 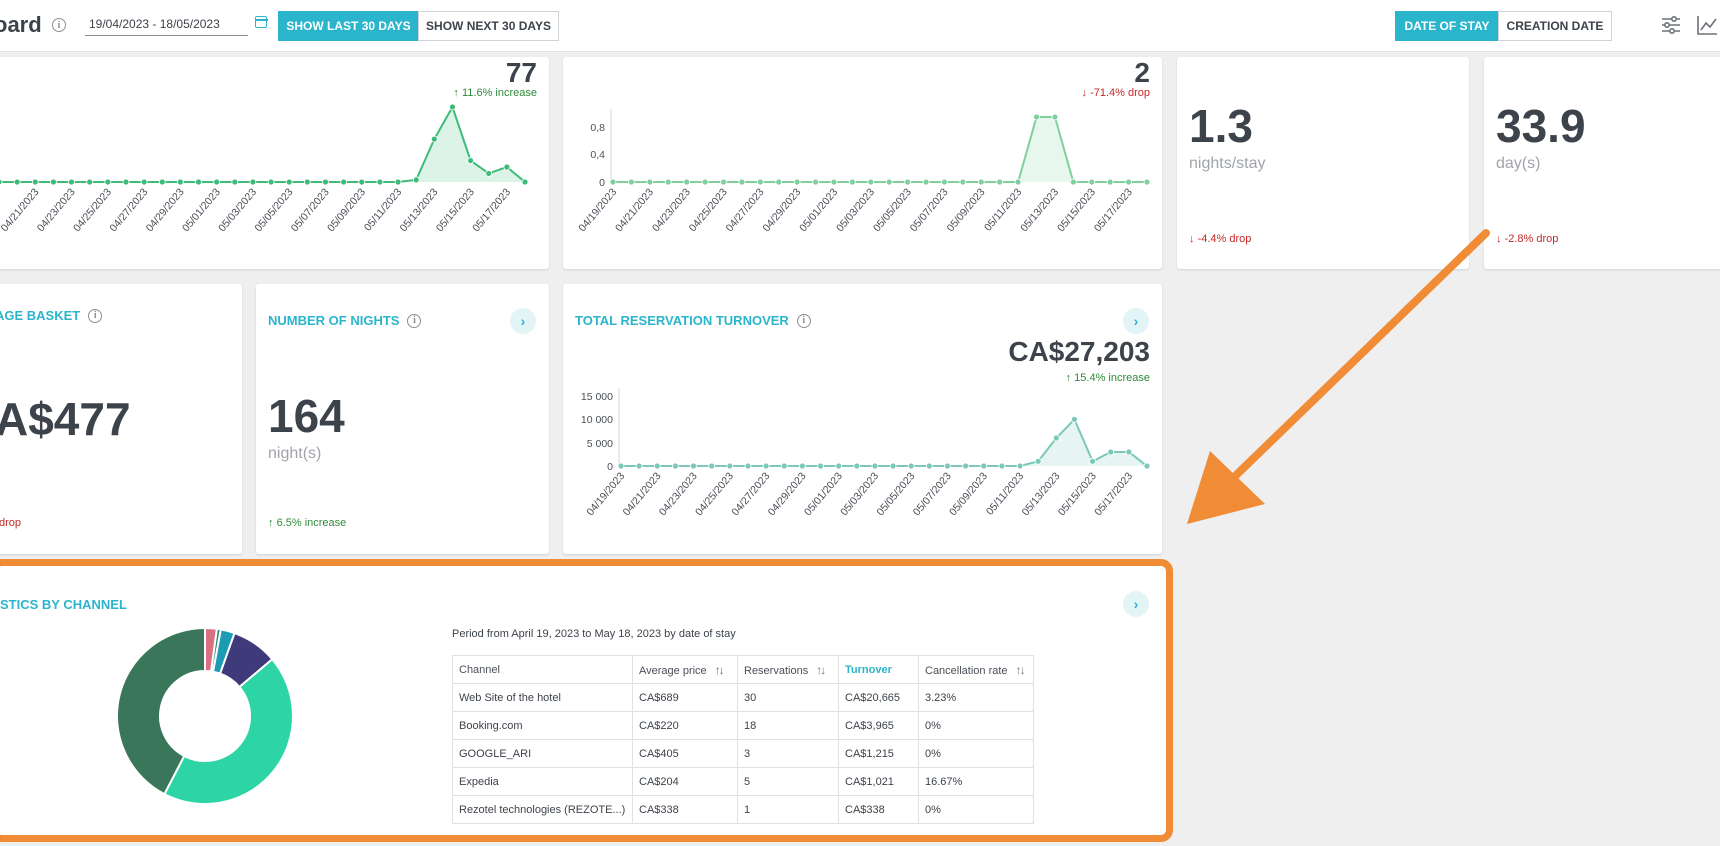 What do you see at coordinates (348, 26) in the screenshot?
I see `show-last-30-button: SHOW LAST 30 DAYS` at bounding box center [348, 26].